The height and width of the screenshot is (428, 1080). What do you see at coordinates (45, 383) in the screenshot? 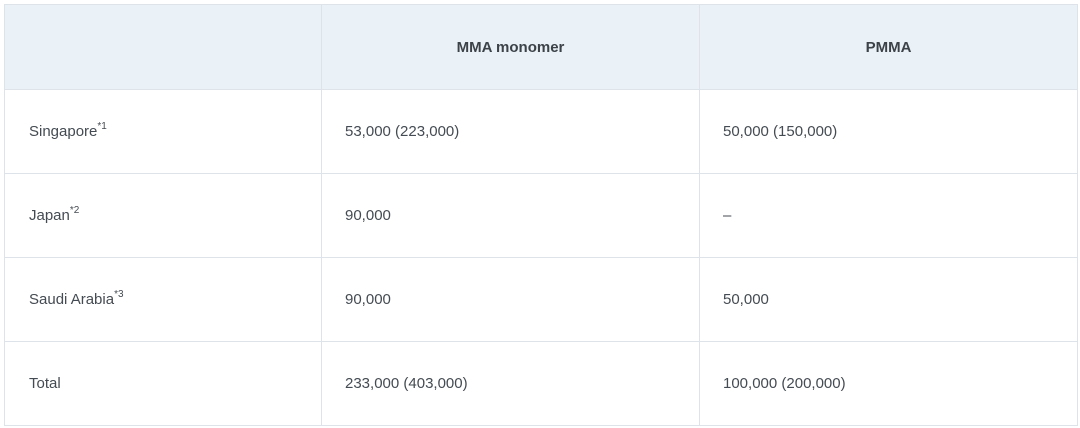
I see `country-name: Total` at bounding box center [45, 383].